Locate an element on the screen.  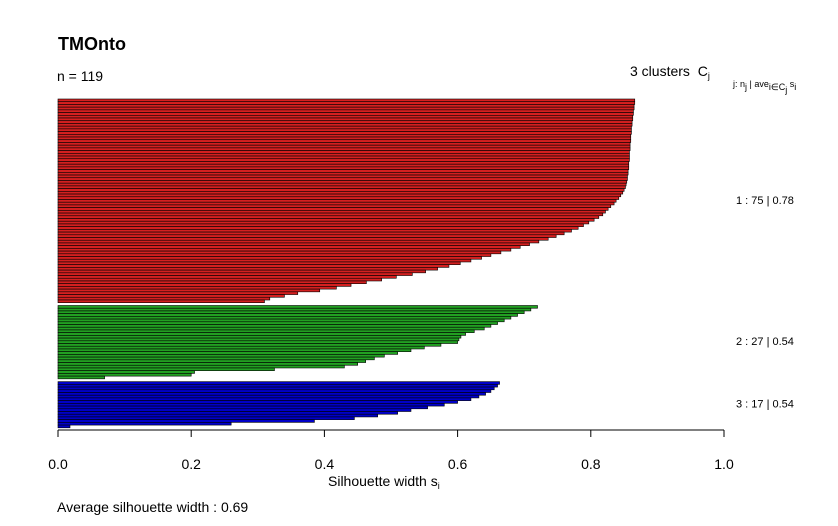
cluster-summary-2: 2 : 27 | 0.54 is located at coordinates (765, 342).